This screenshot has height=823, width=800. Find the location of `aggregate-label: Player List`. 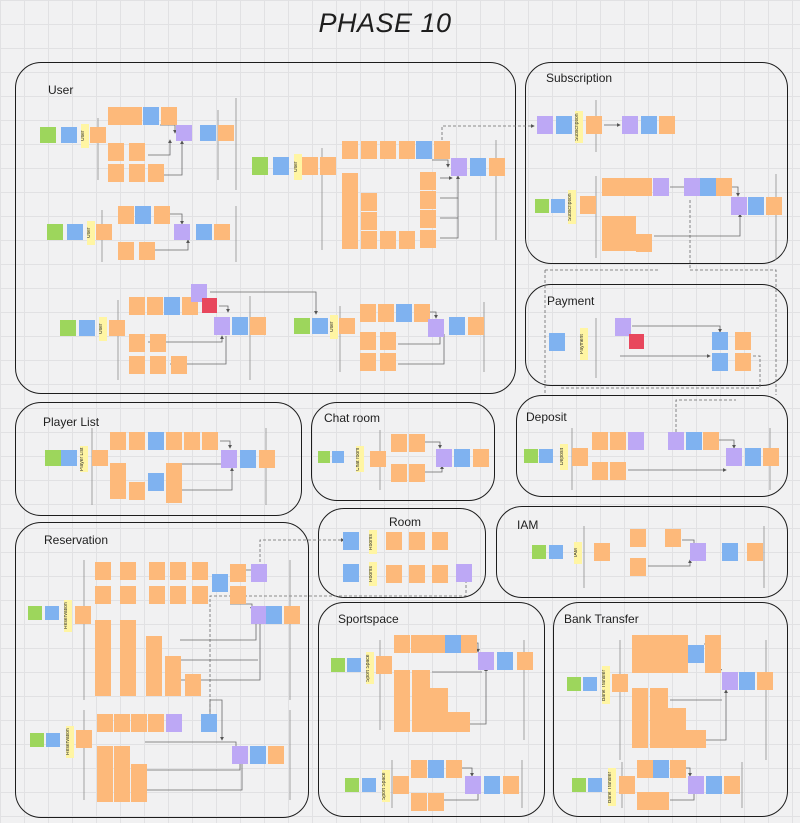

aggregate-label: Player List is located at coordinates (84, 459).